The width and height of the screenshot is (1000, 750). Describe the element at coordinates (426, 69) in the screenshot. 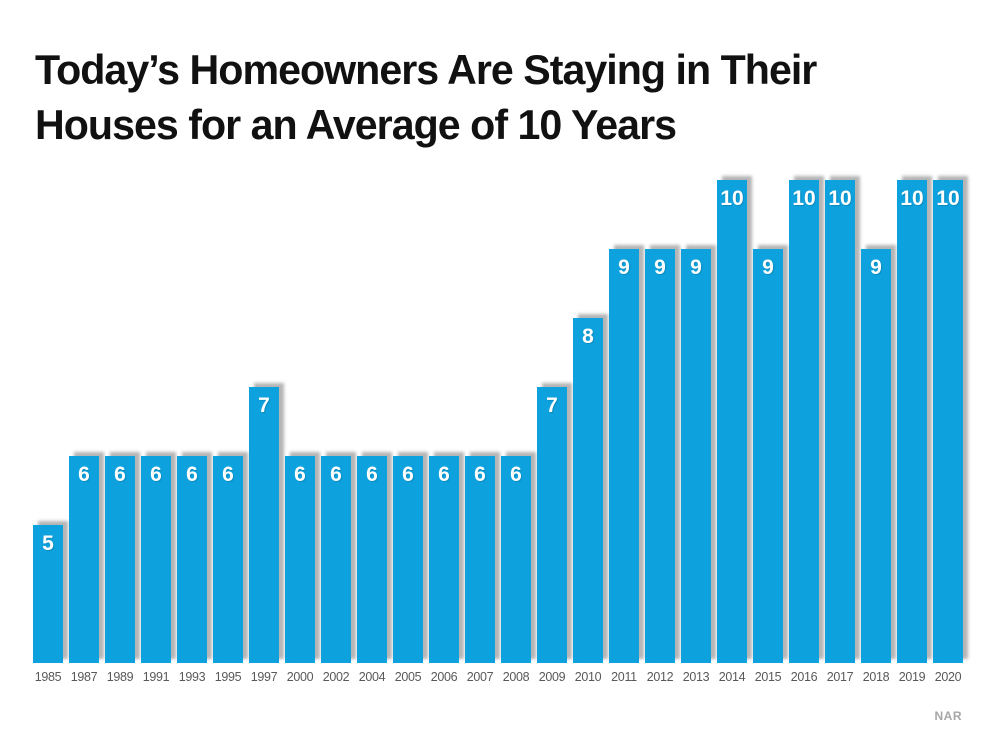

I see `chart-title-line1: Today’s Homeowners Are Staying in Their` at that location.